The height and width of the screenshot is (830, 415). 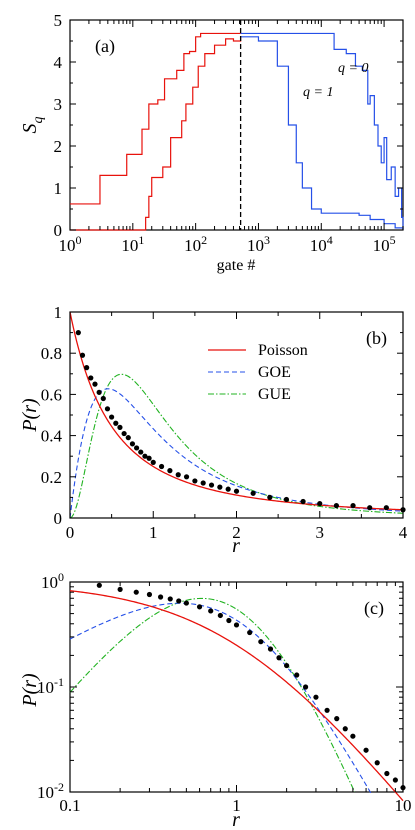 What do you see at coordinates (69, 805) in the screenshot?
I see `x-tick-label: 0.1` at bounding box center [69, 805].